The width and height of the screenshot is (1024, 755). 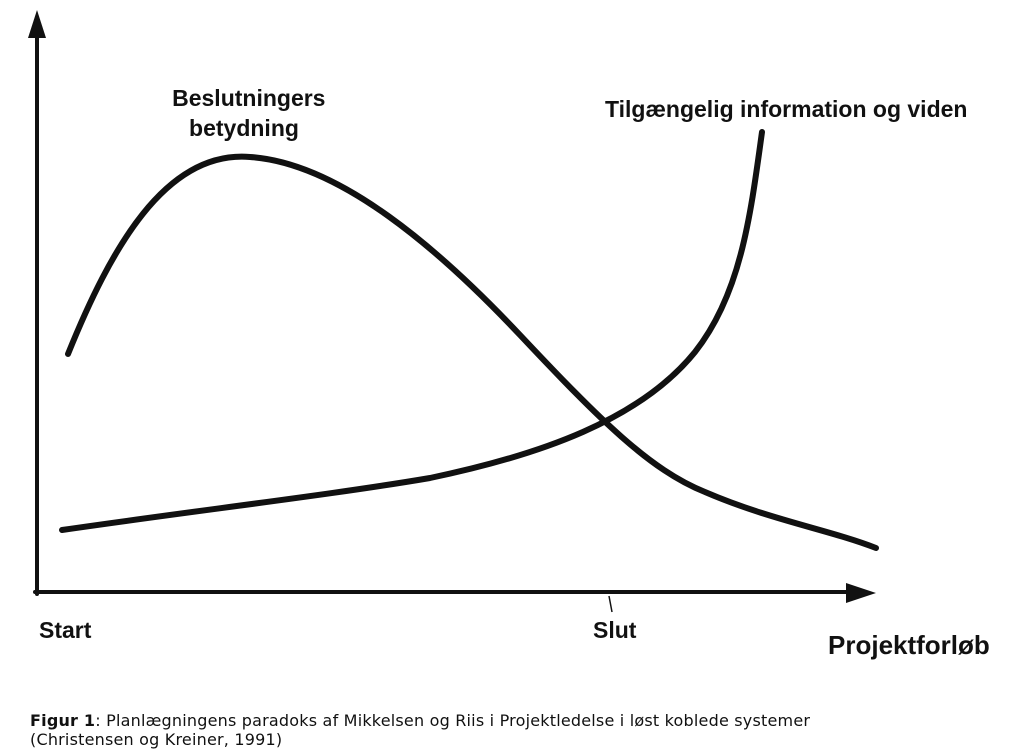 I want to click on figure-caption-label: Figur 1, so click(x=63, y=720).